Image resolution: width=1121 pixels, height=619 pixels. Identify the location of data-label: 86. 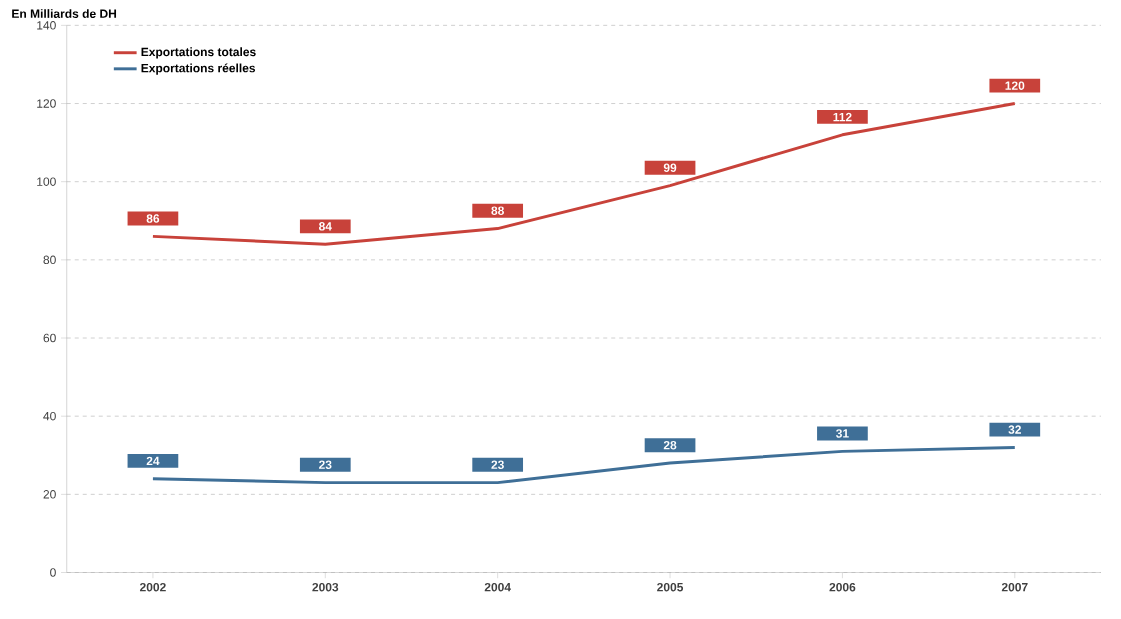
(153, 218).